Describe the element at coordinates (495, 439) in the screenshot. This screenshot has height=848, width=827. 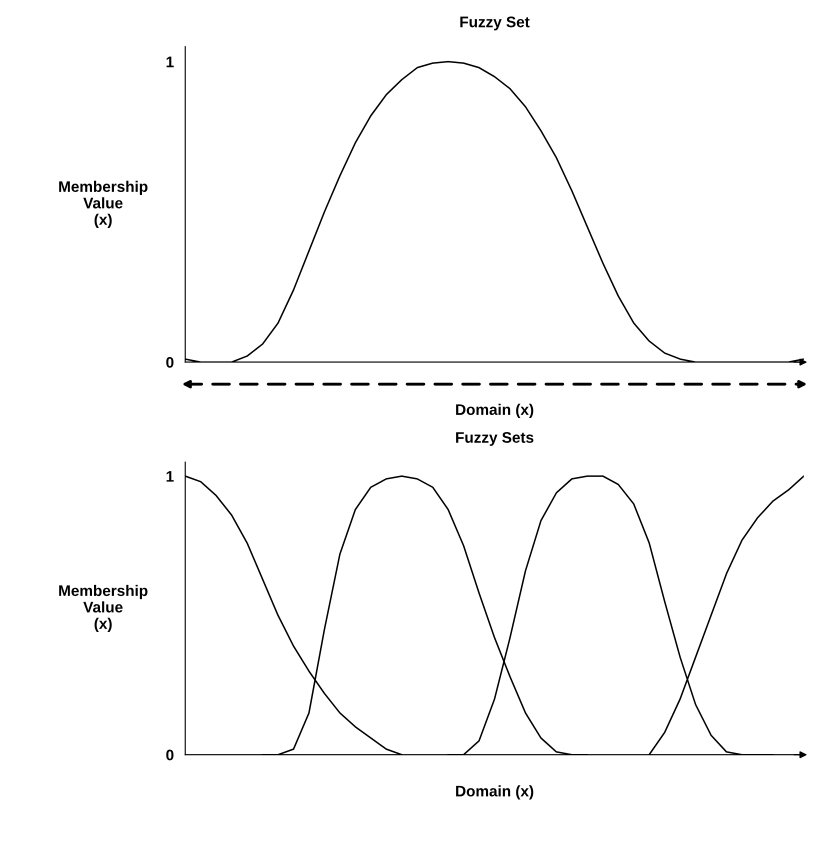
I see `chart-title: Fuzzy Sets` at that location.